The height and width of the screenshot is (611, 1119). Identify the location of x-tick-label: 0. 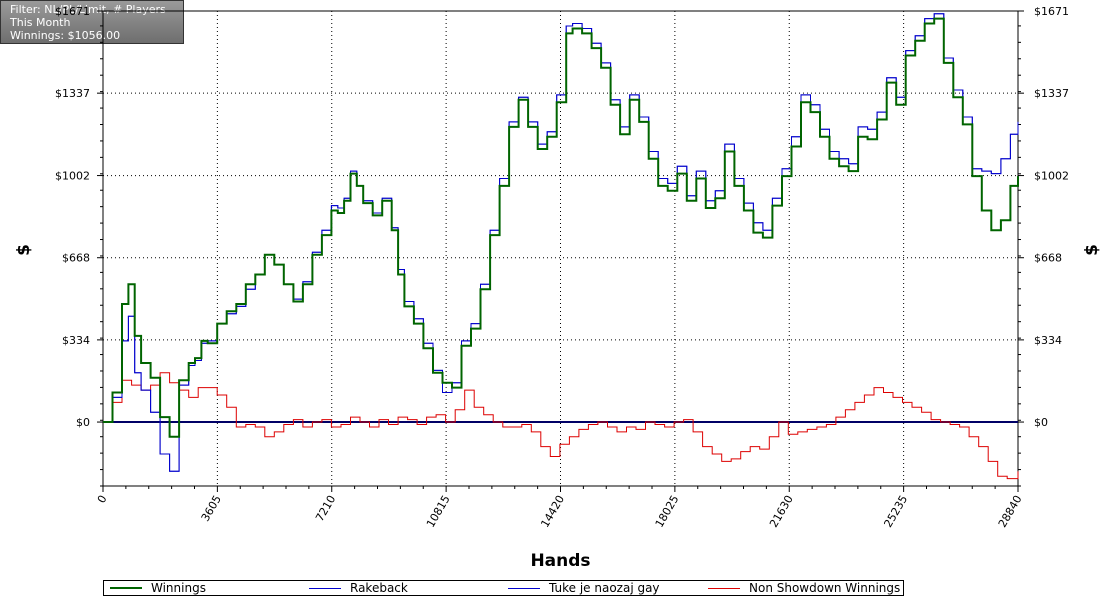
(102, 499).